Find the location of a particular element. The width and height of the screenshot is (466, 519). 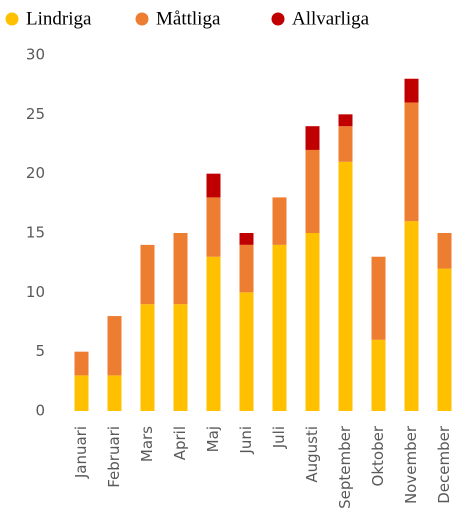

x-tick-label: November is located at coordinates (411, 464).